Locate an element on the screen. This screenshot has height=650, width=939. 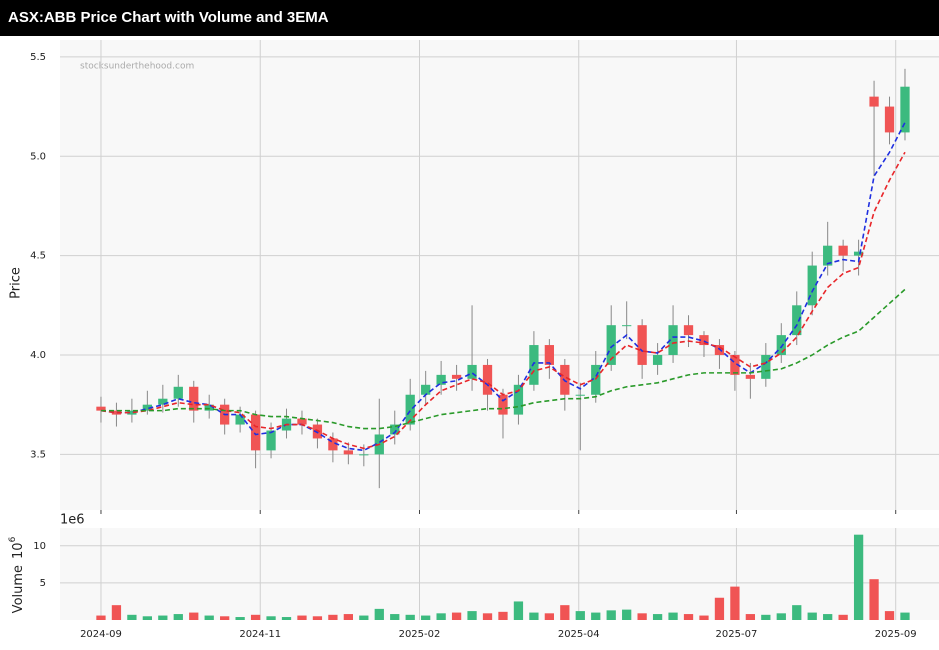
y-tick-label: 4.5 is located at coordinates (38, 256).